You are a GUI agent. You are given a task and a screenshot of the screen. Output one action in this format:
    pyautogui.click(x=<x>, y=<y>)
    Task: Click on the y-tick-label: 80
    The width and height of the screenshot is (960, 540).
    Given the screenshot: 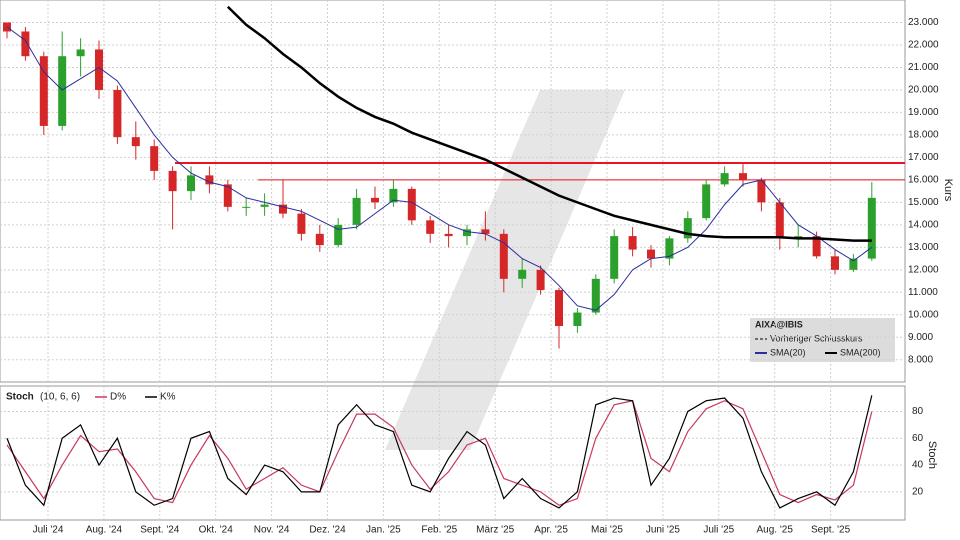 What is the action you would take?
    pyautogui.click(x=918, y=411)
    